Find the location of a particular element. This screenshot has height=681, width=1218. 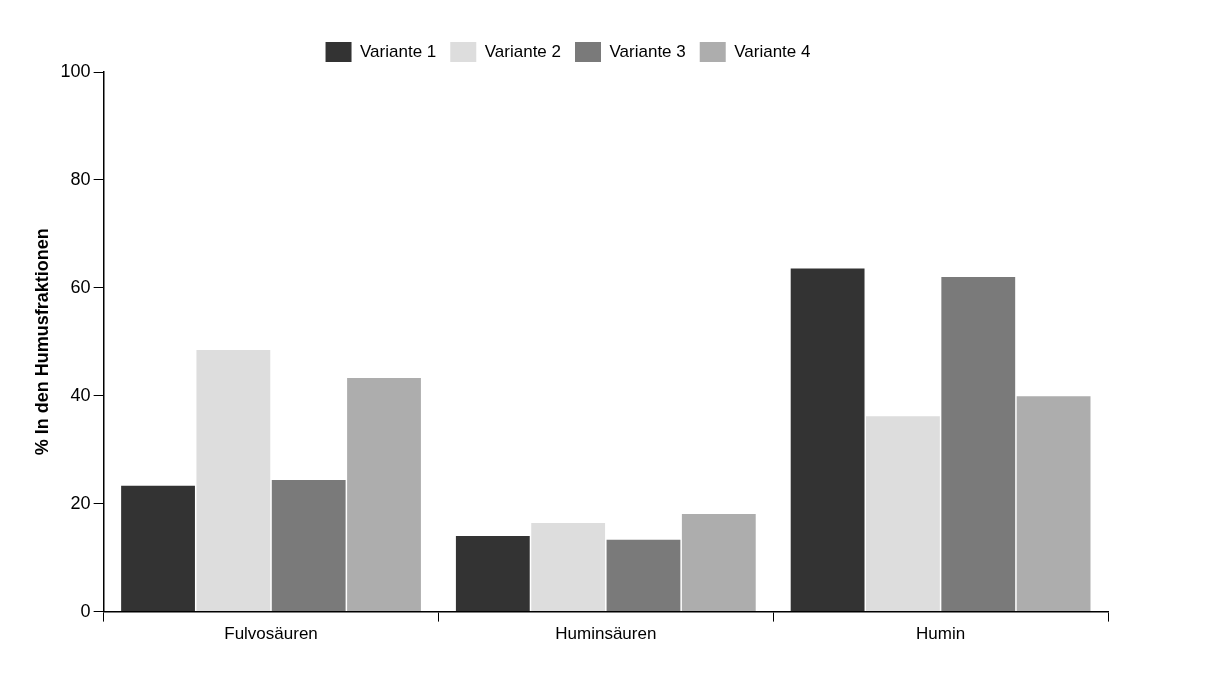

y-tick-label: 60 is located at coordinates (80, 286).